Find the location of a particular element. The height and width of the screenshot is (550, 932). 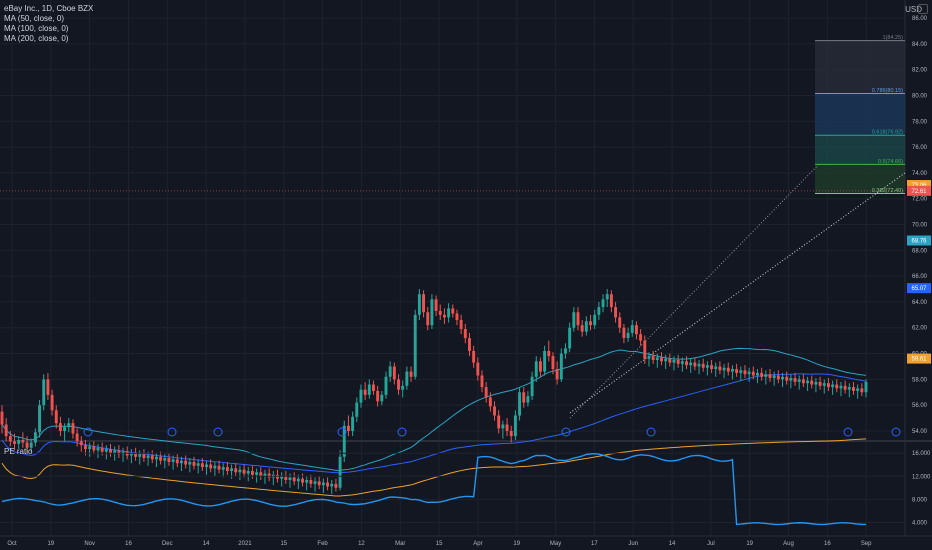

legend-ma50: MA (50, close, 0) is located at coordinates (34, 18).